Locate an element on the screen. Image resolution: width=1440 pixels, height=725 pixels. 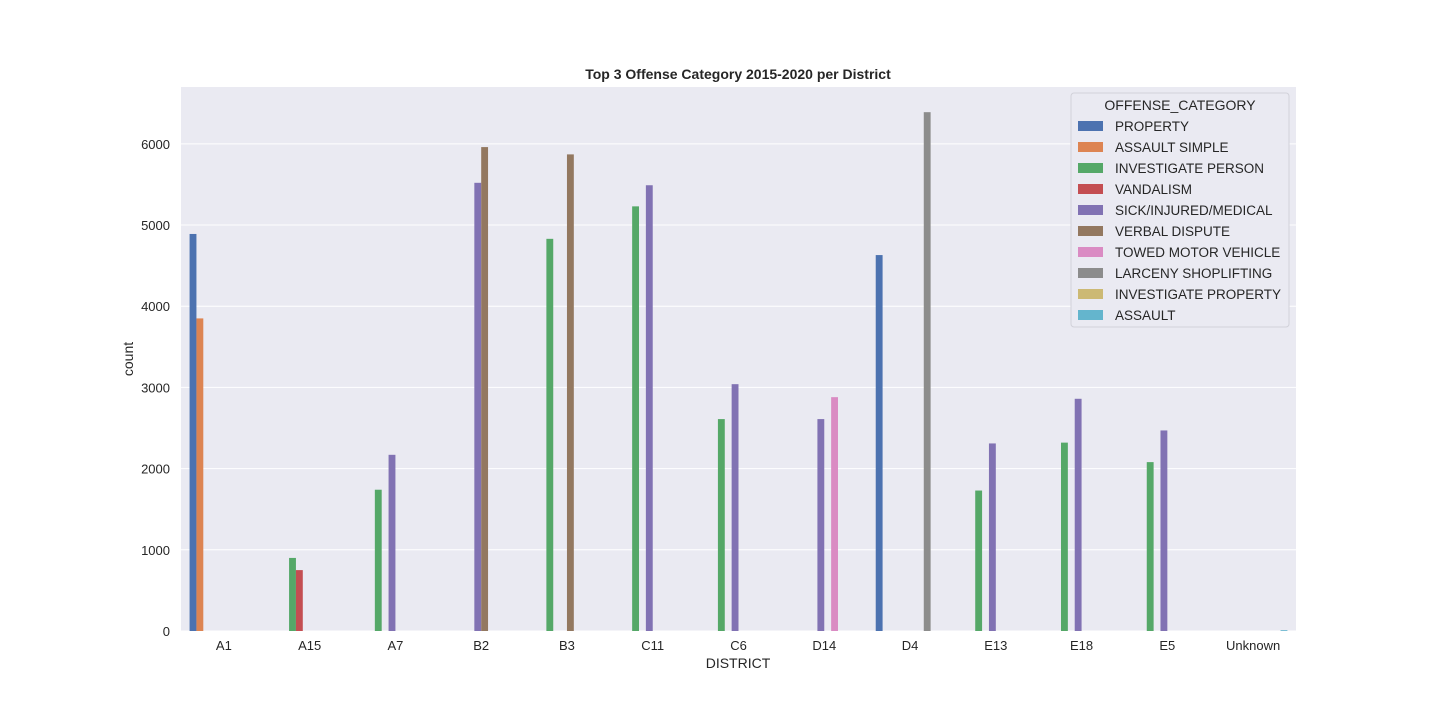
legend-label: INVESTIGATE PERSON is located at coordinates (1189, 168).